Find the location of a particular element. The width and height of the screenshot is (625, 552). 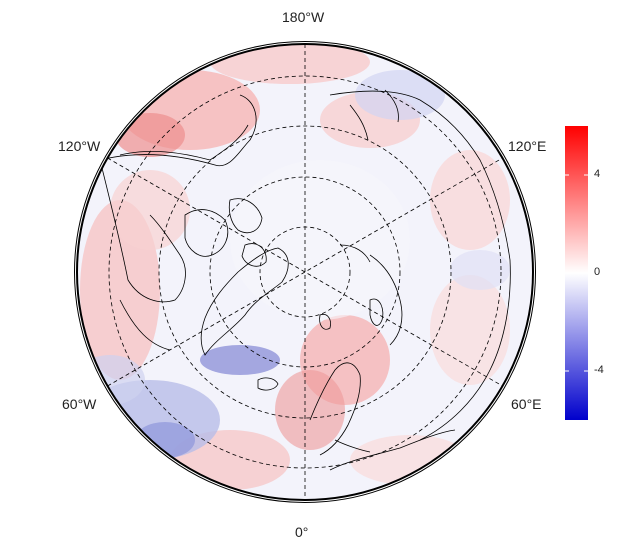

lon-label-0: 0° is located at coordinates (302, 532).